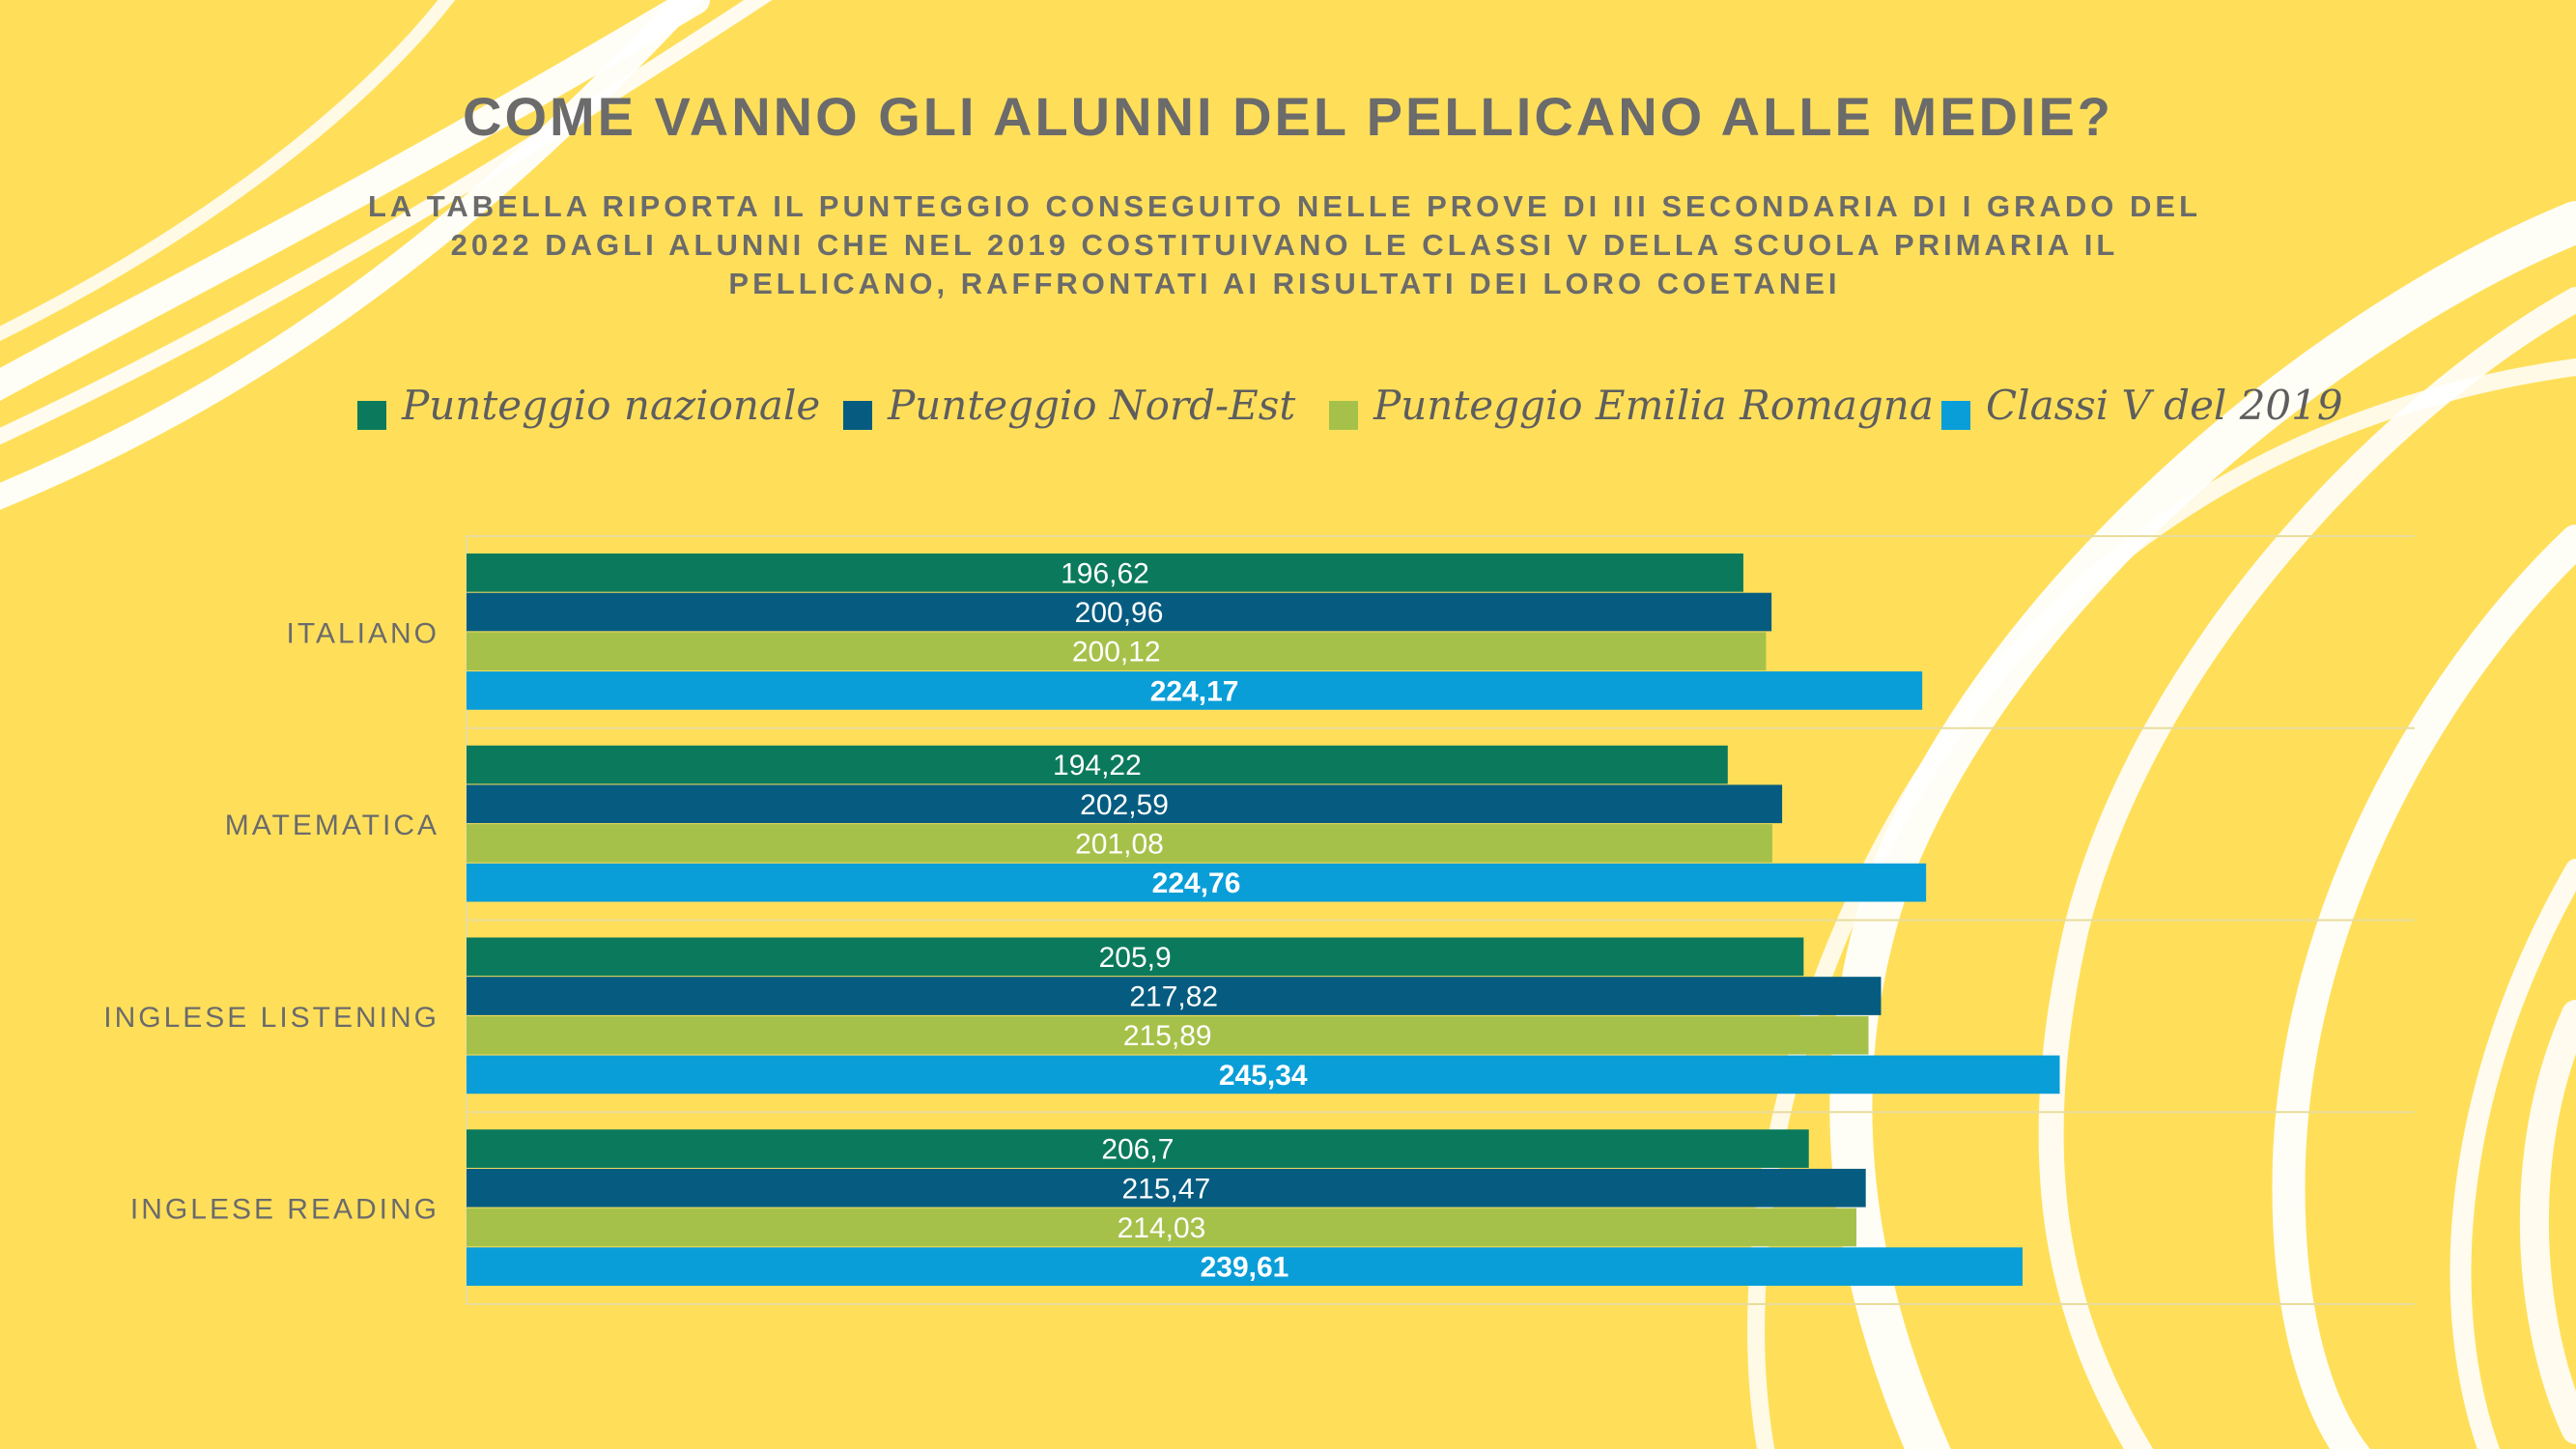 Image resolution: width=2576 pixels, height=1449 pixels. I want to click on legend-swatch-classi-v, so click(1955, 415).